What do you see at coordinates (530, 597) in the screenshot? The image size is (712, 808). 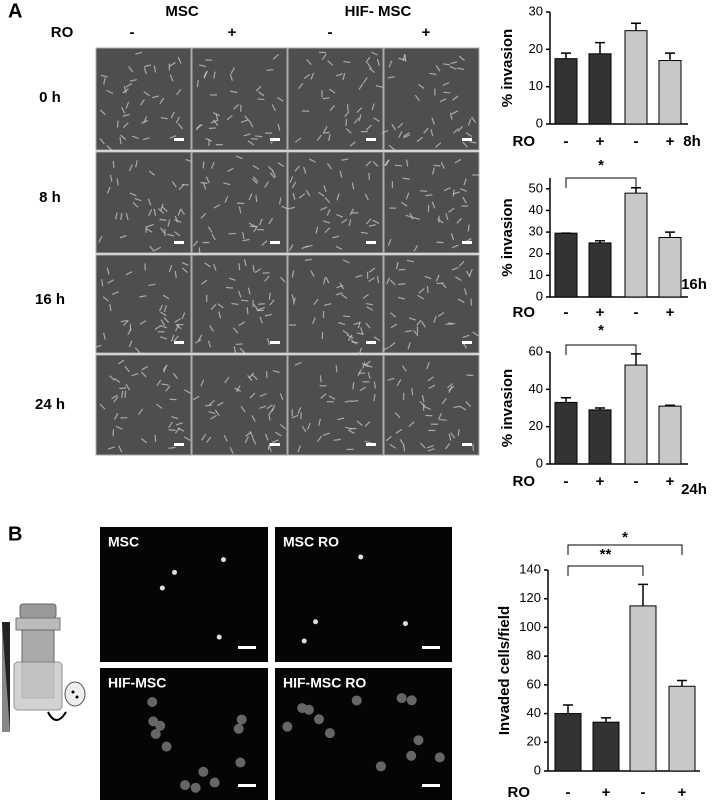 I see `y-tick-label: 120` at bounding box center [530, 597].